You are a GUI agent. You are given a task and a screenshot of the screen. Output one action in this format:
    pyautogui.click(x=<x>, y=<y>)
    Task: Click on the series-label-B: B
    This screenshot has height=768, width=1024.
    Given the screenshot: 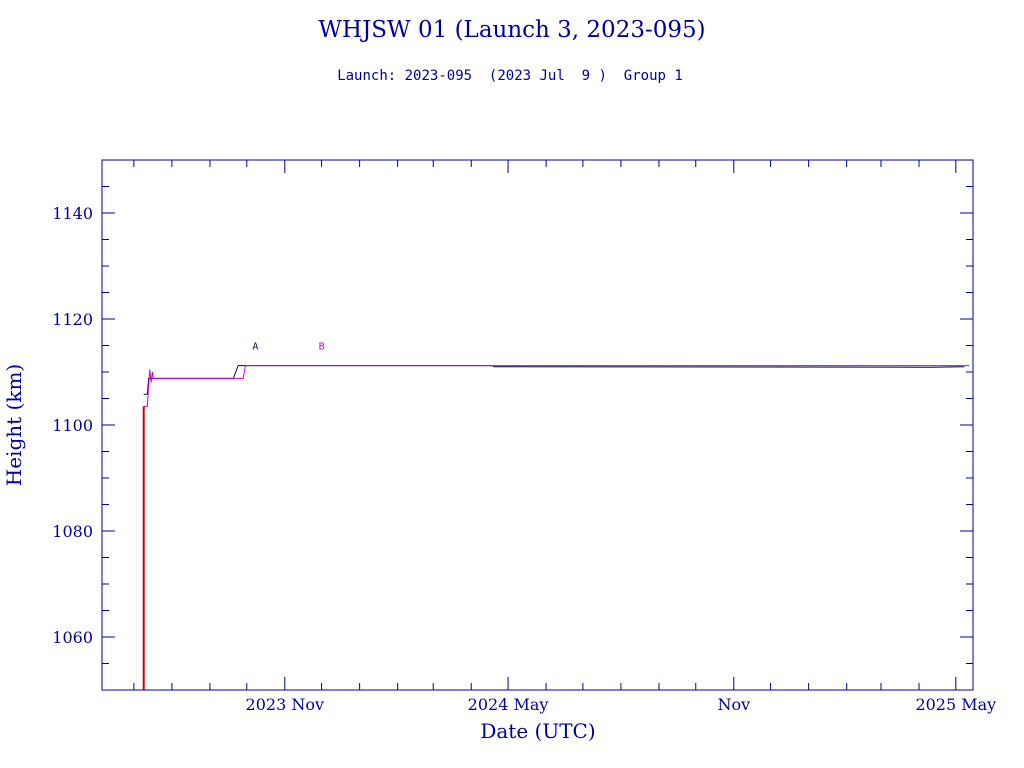 What is the action you would take?
    pyautogui.click(x=322, y=347)
    